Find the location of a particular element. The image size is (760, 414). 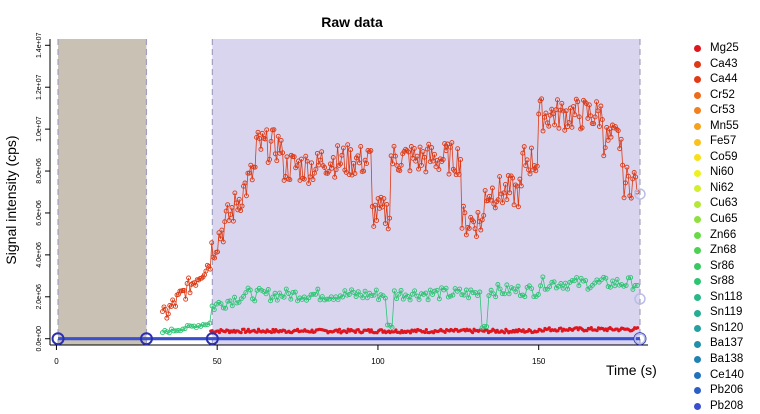

legend-item-Ce140: Ce140 is located at coordinates (725, 375).